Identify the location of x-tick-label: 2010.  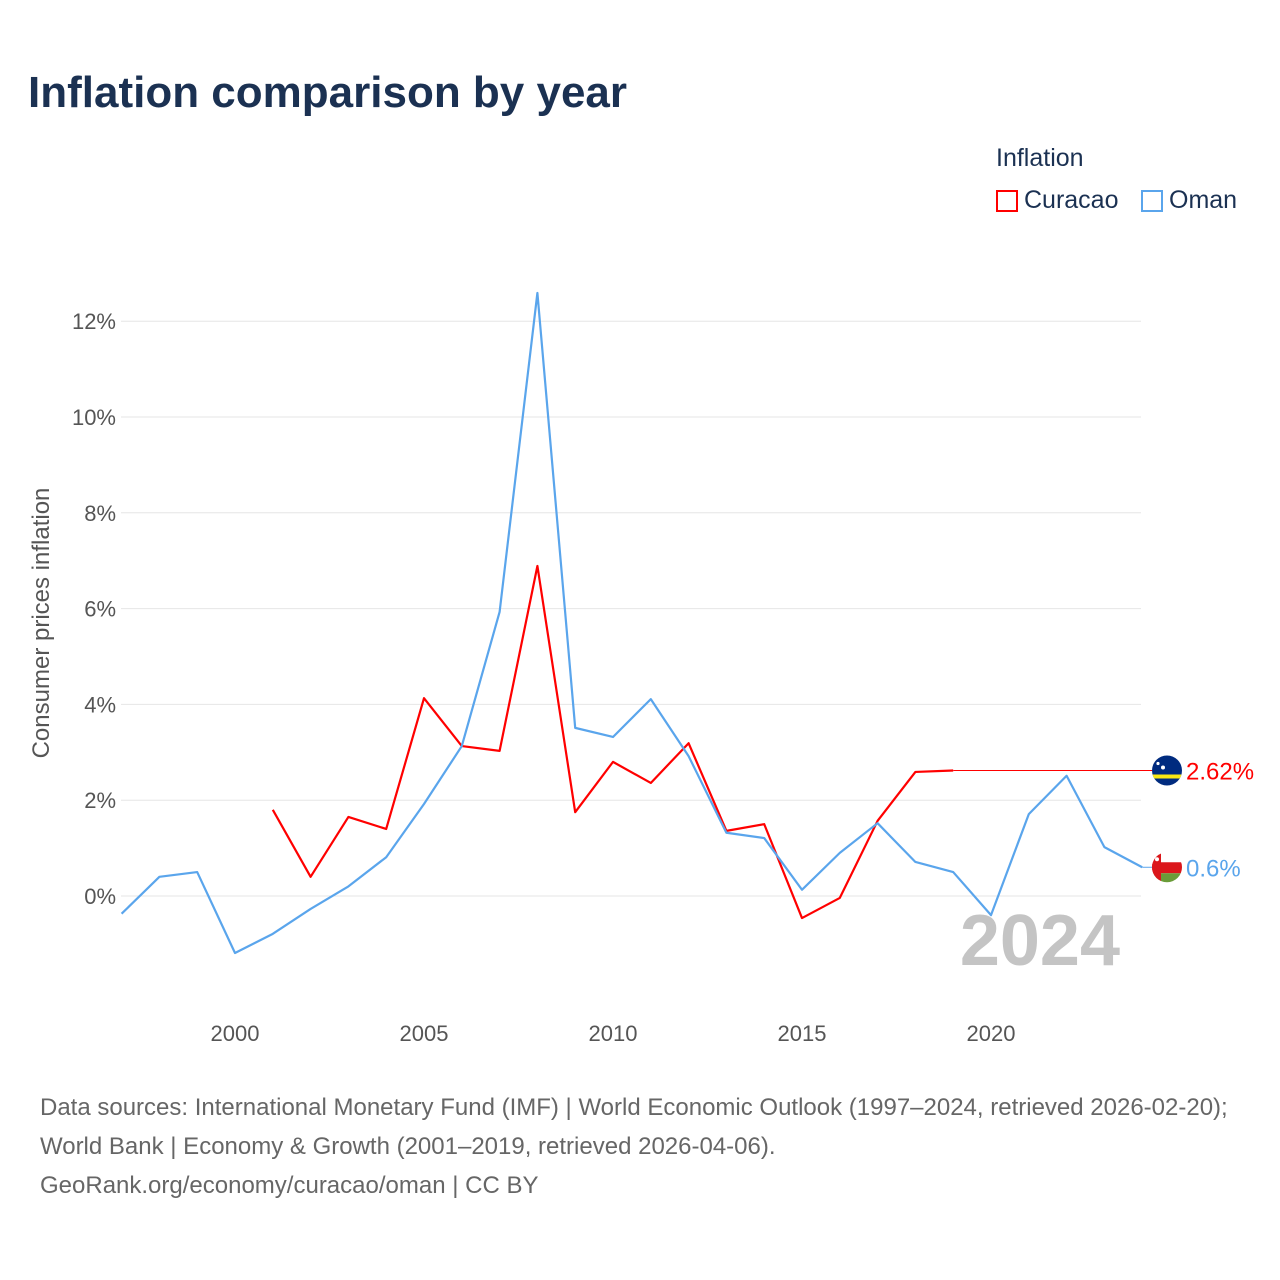
(613, 1033).